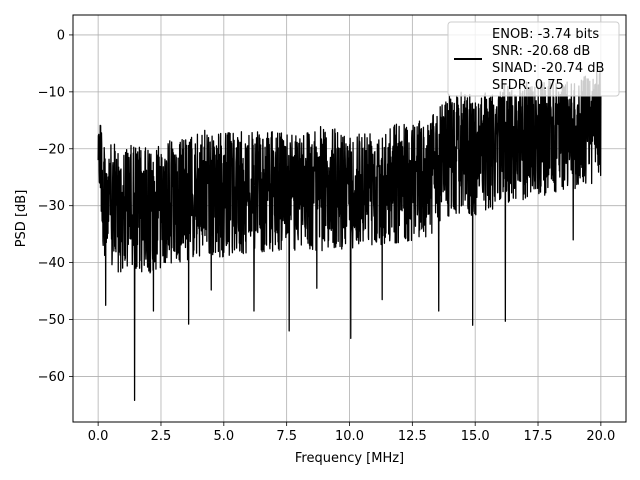 This screenshot has width=640, height=480. What do you see at coordinates (600, 436) in the screenshot?
I see `x-tick-label: 20.0` at bounding box center [600, 436].